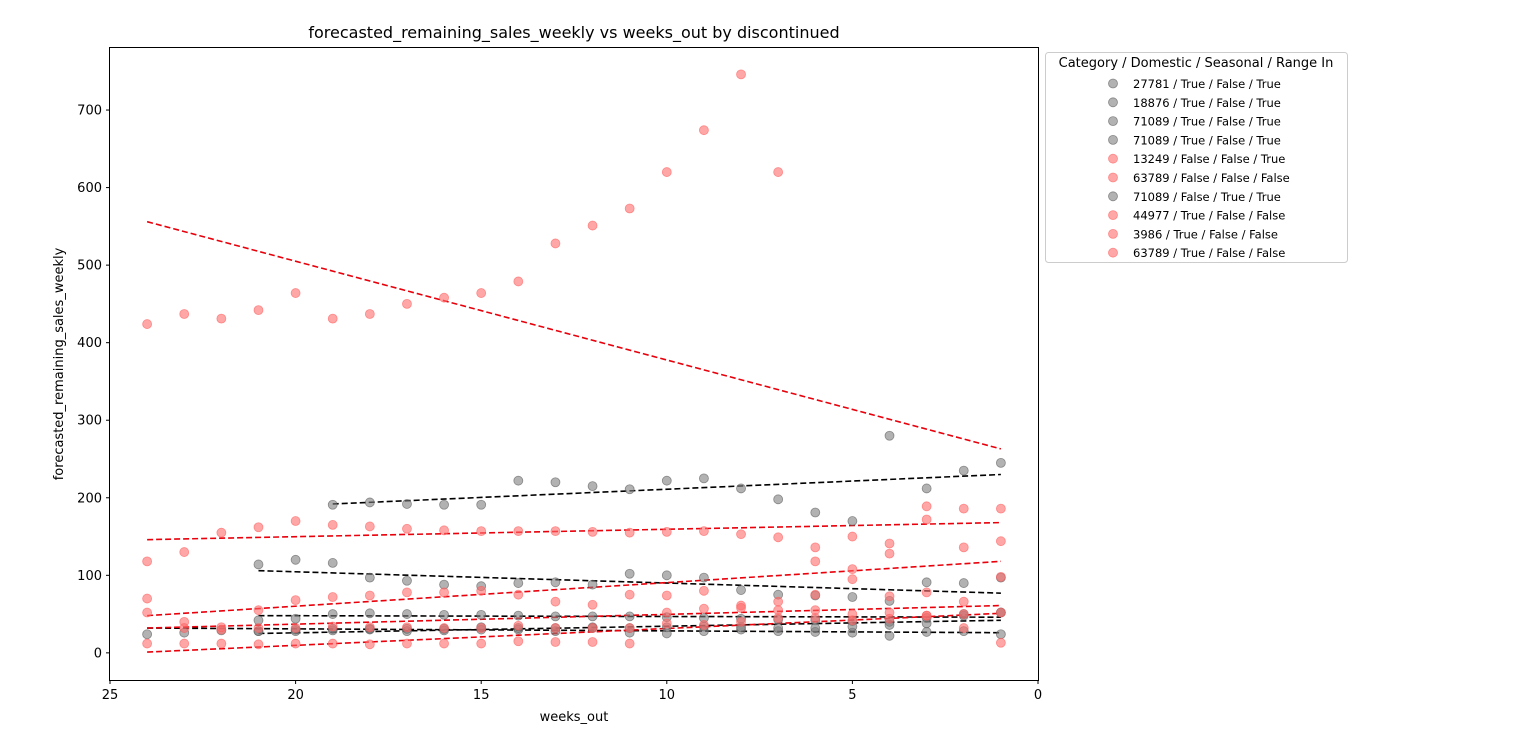 This screenshot has height=754, width=1536. I want to click on y-tick-label: 200, so click(89, 498).